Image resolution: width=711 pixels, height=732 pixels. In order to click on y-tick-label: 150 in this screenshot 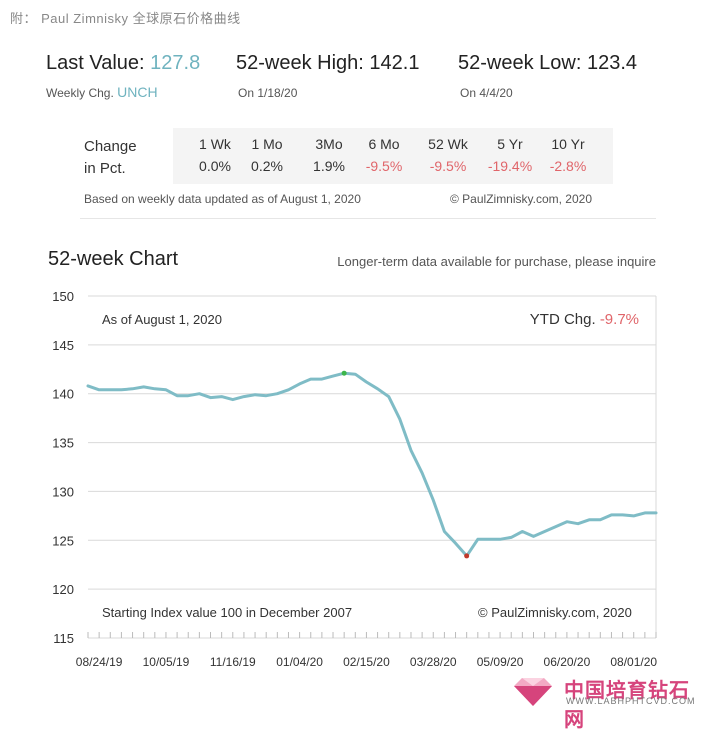, I will do `click(63, 296)`.